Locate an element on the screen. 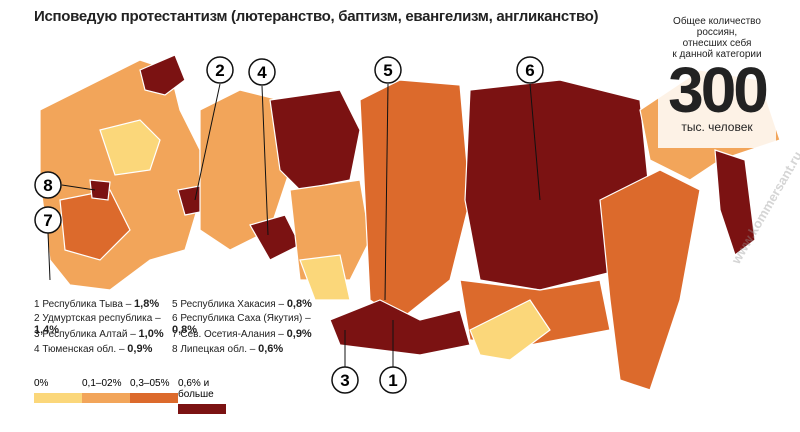 The image size is (800, 432). legend: 0% 0,1–02% 0,3–05% 0,6% и больше is located at coordinates (130, 396).